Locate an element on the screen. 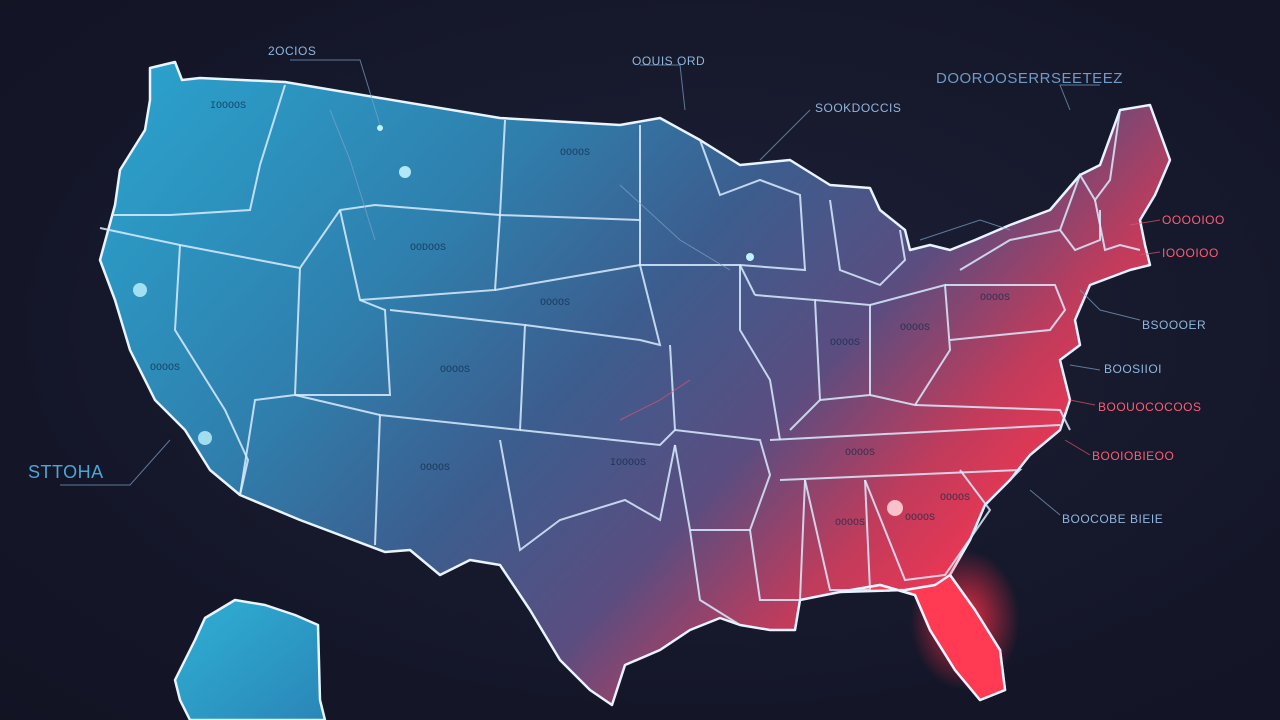 This screenshot has width=1280, height=720. callout-top-4: SOOKDOCCIS is located at coordinates (858, 108).